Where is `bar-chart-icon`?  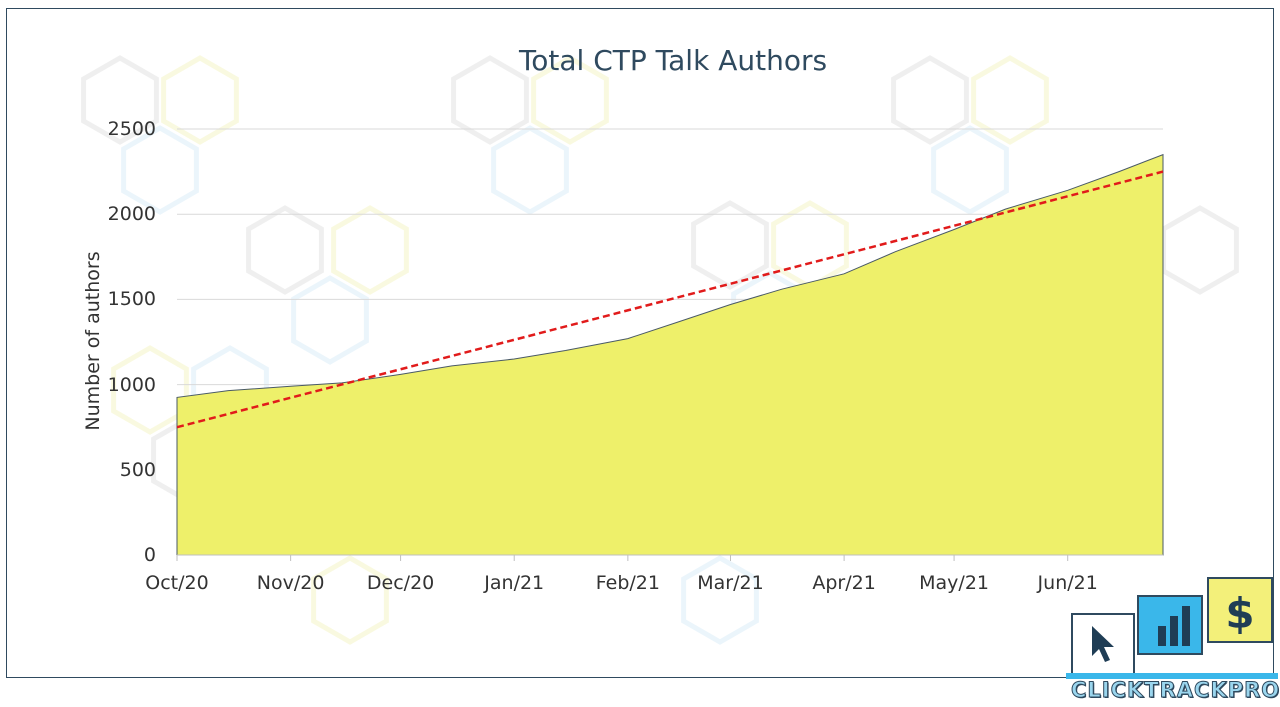
bar-chart-icon is located at coordinates (1174, 626).